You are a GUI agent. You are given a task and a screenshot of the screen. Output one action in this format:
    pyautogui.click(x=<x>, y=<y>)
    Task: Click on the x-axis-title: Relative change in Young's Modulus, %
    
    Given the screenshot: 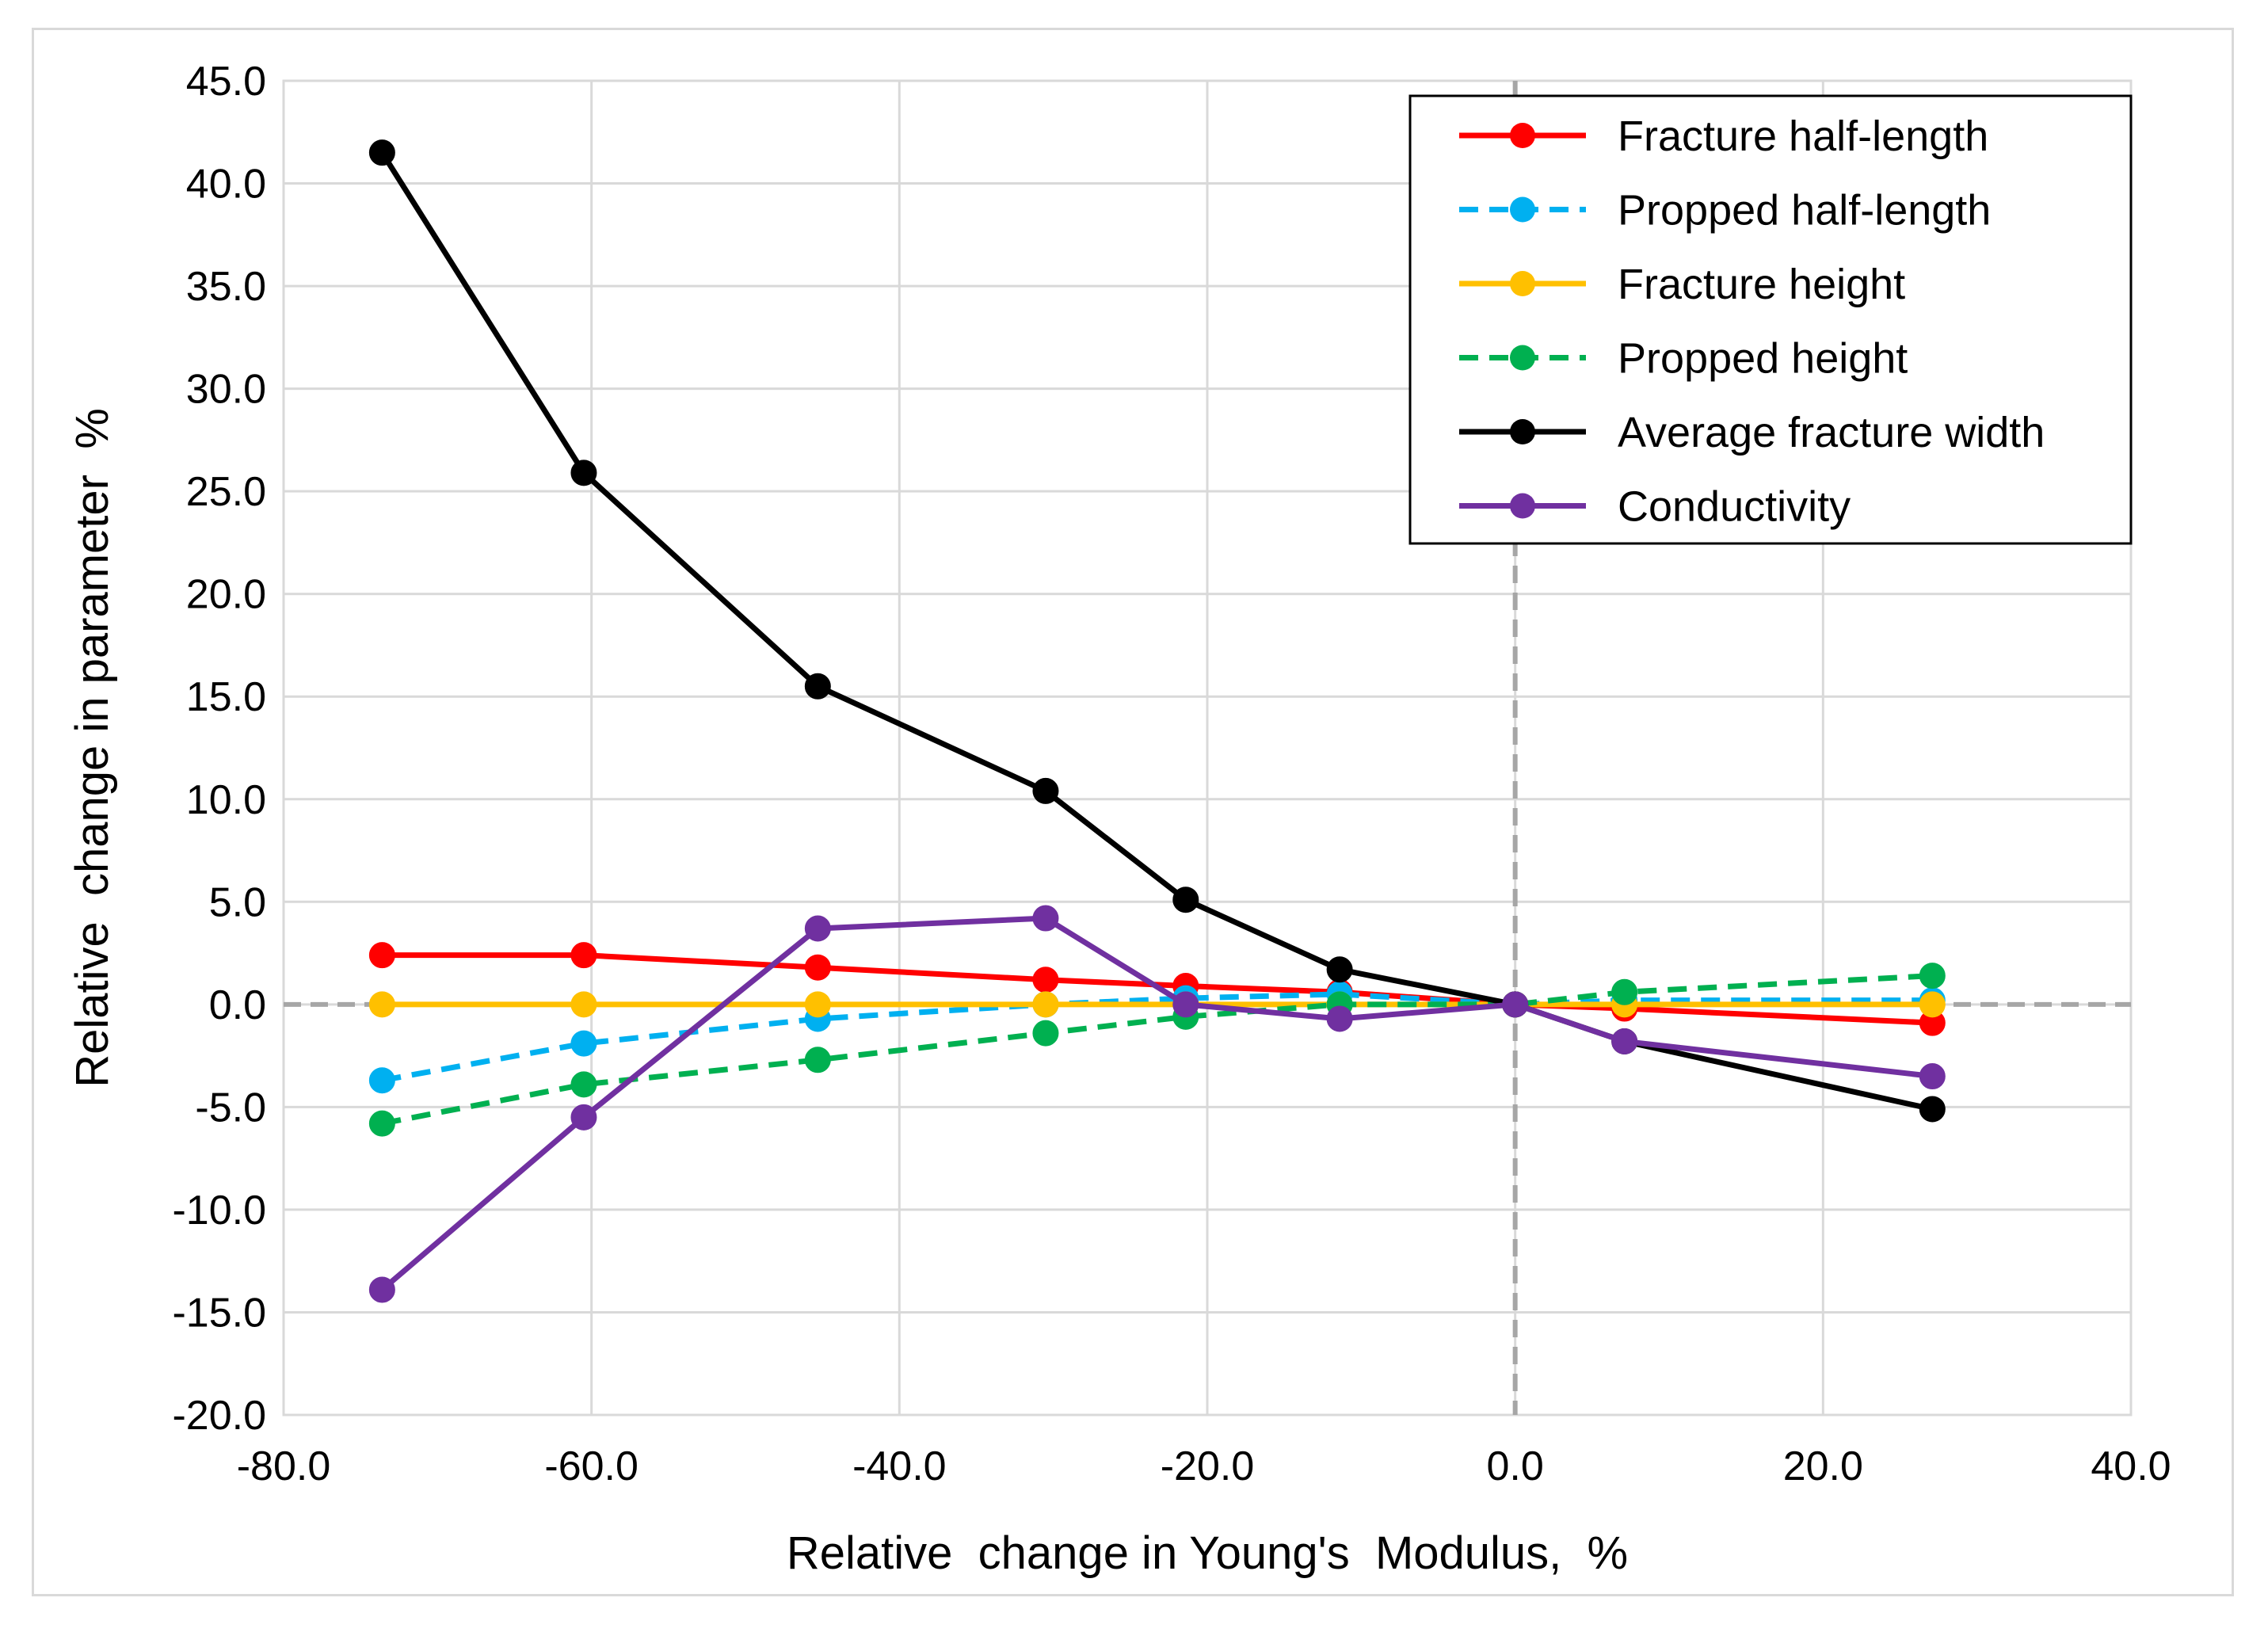 What is the action you would take?
    pyautogui.click(x=1207, y=1553)
    